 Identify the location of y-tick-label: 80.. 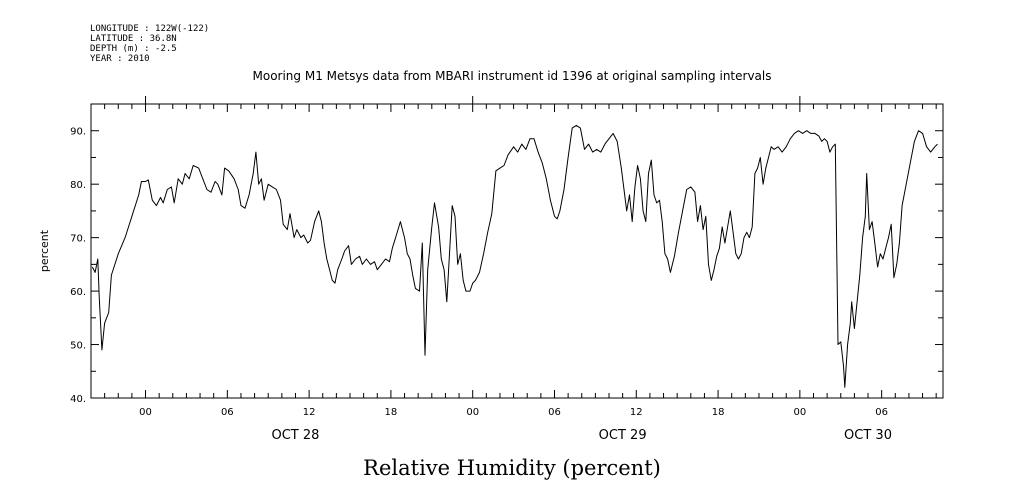
(78, 185).